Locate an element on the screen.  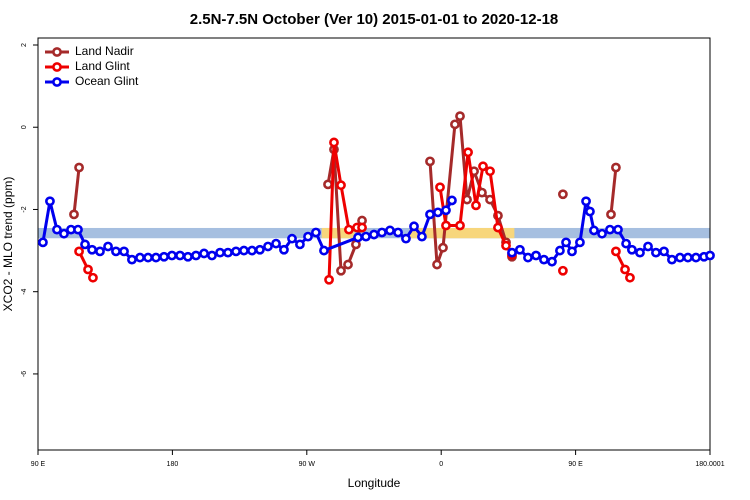
legend-label: Ocean Glint is located at coordinates (107, 81).